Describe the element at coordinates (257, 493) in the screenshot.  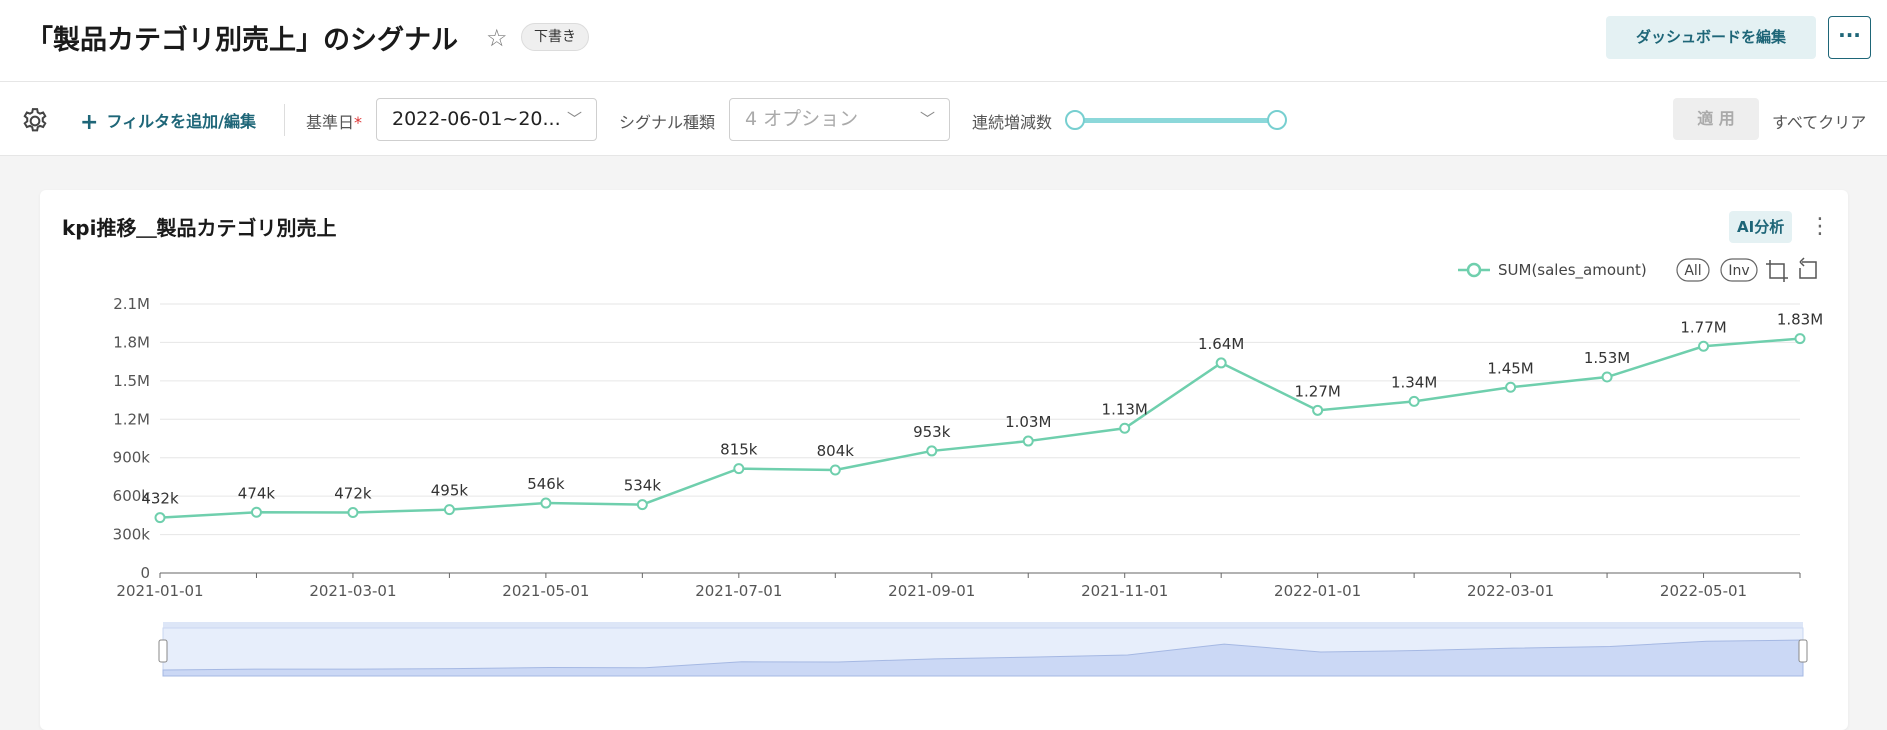
I see `data-label: 474k` at that location.